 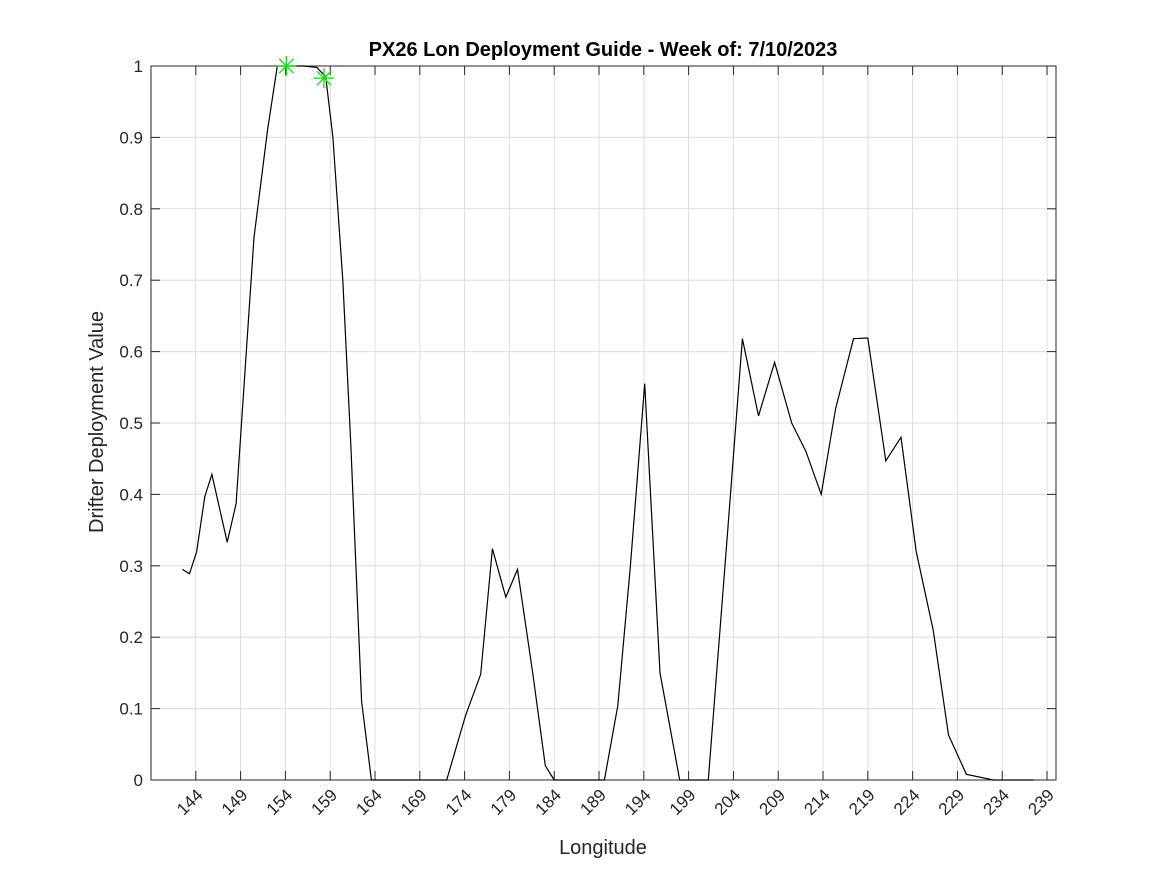 I want to click on x-tick-label: 204, so click(x=727, y=801).